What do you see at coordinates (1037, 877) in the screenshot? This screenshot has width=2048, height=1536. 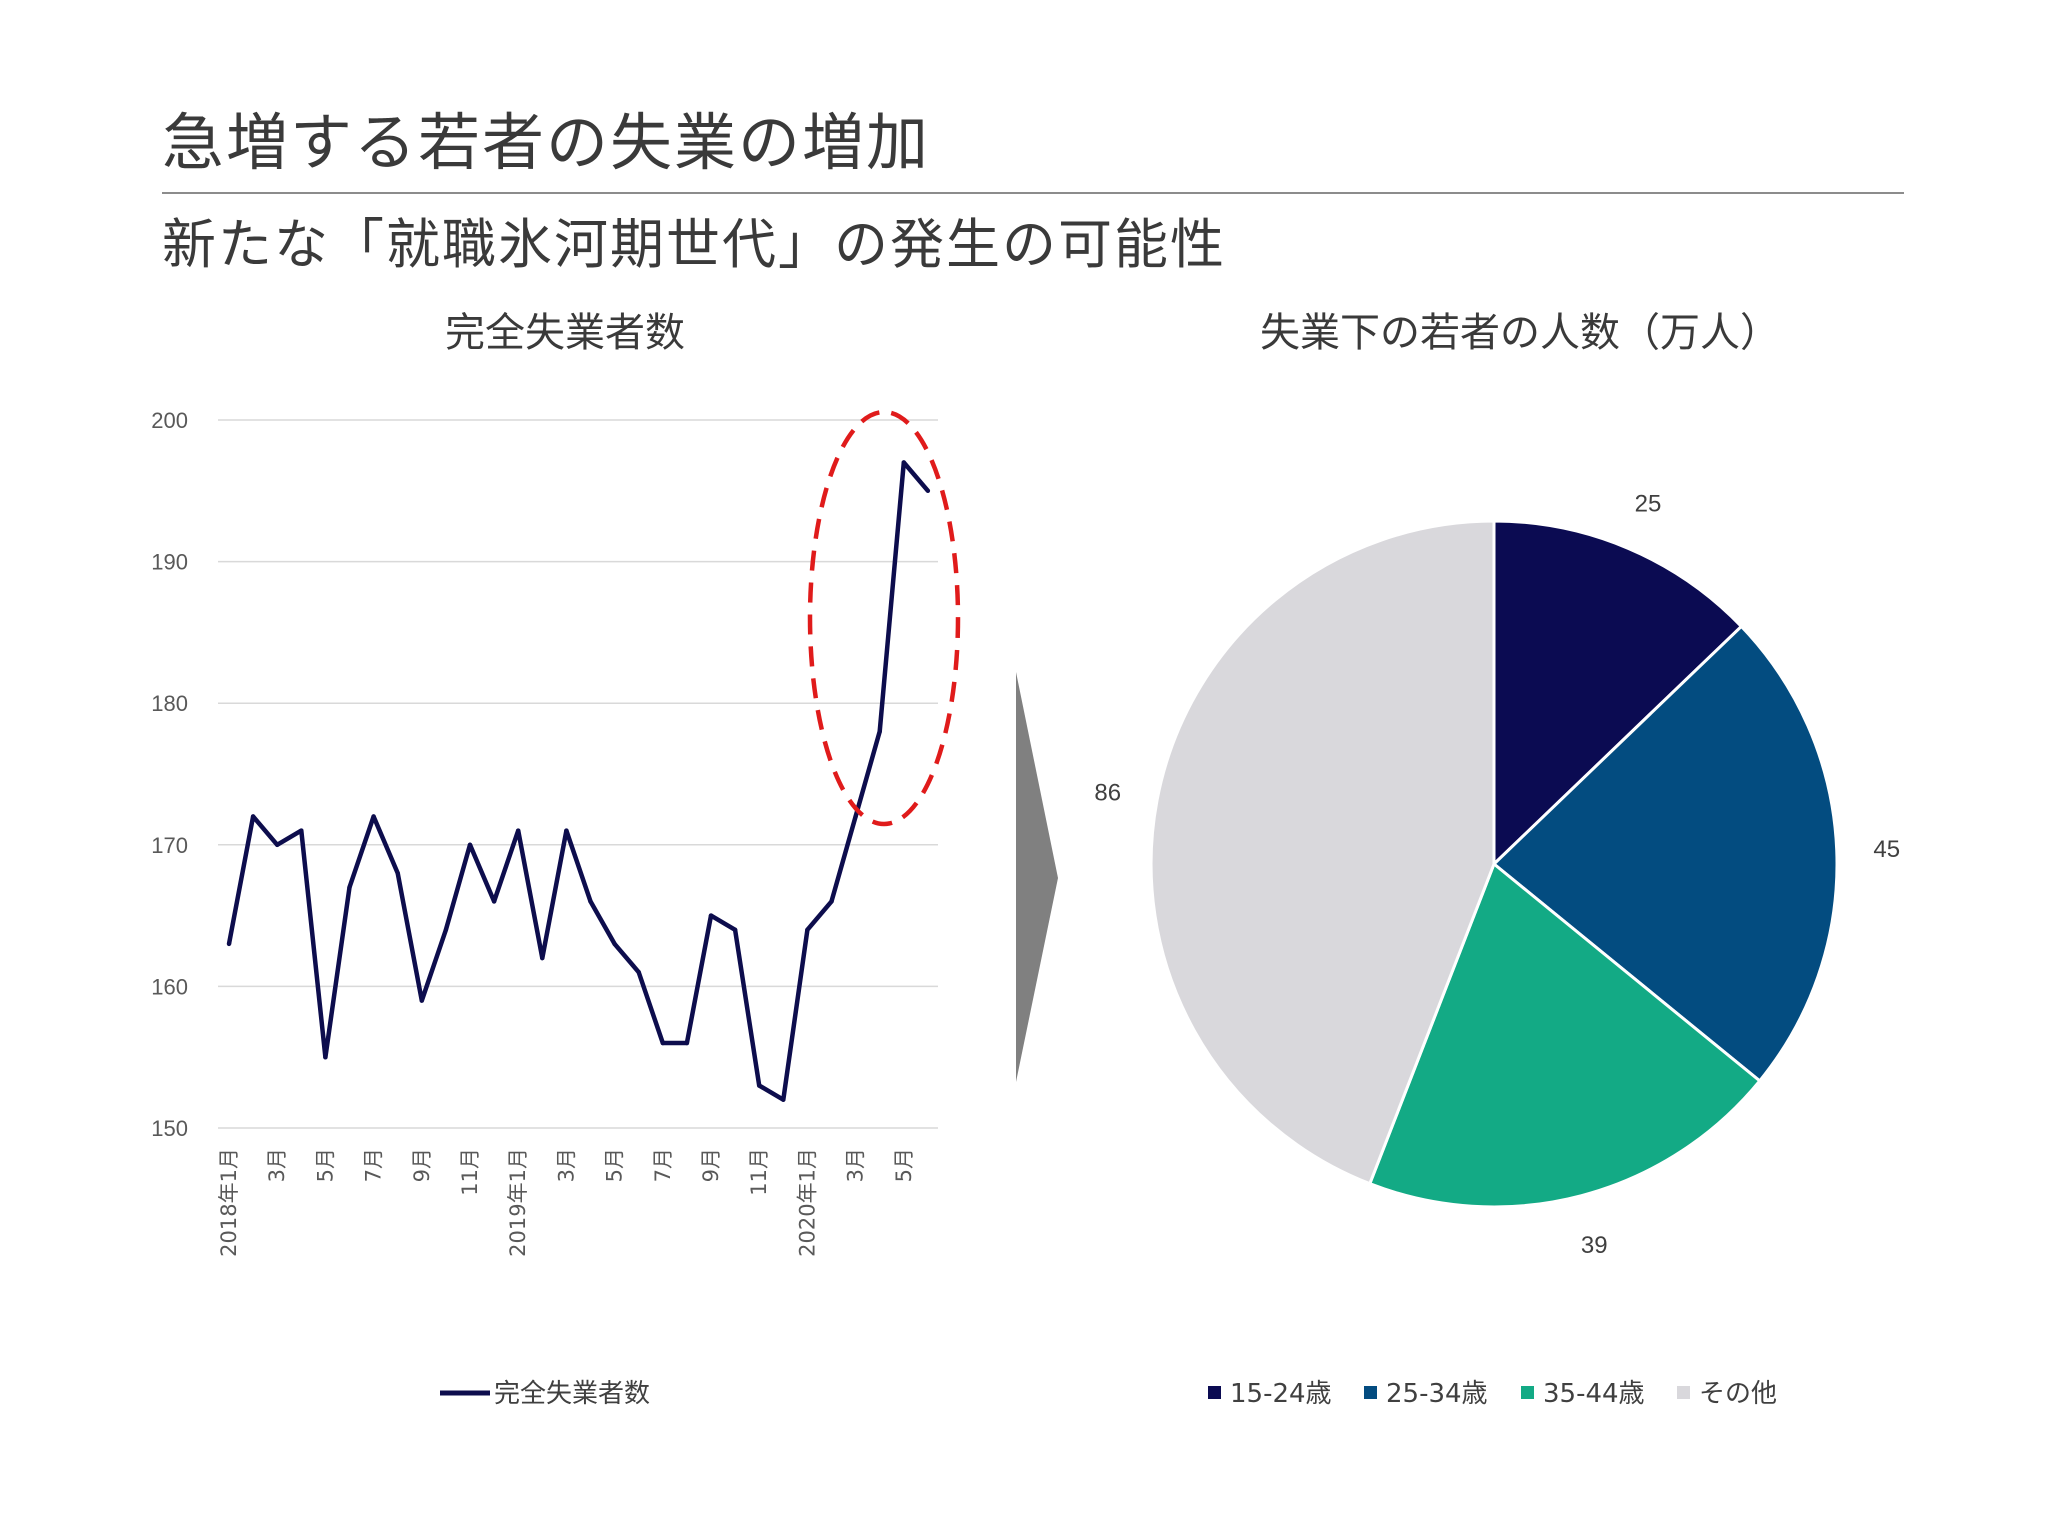 I see `transition-arrow-icon` at bounding box center [1037, 877].